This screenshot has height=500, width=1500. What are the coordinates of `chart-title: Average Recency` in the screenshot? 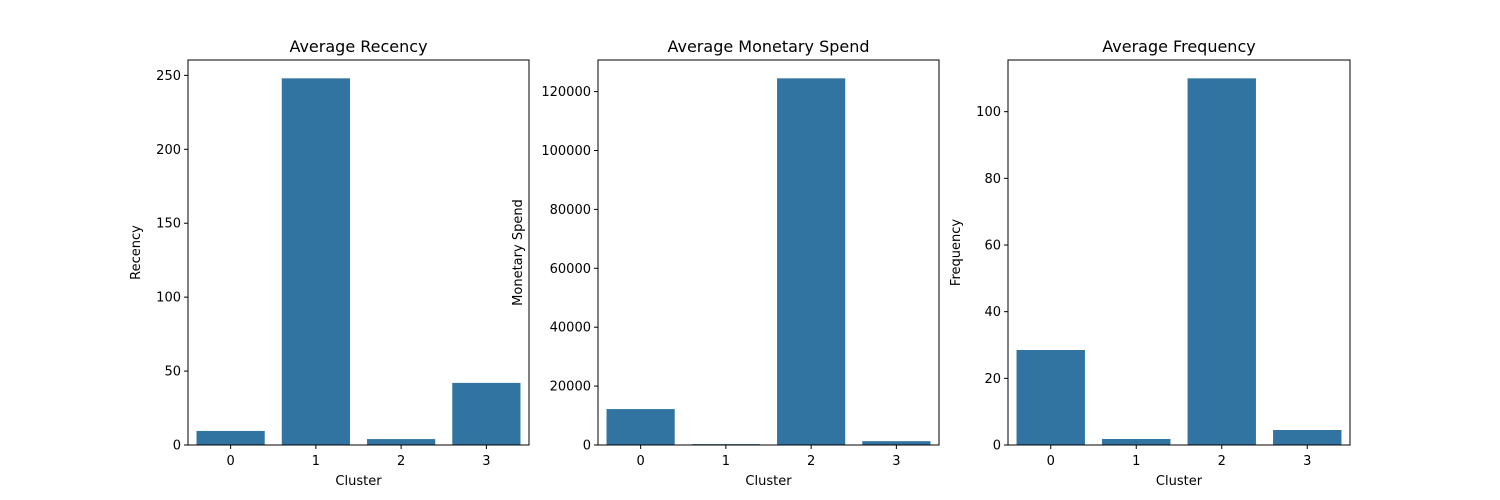 It's located at (358, 46).